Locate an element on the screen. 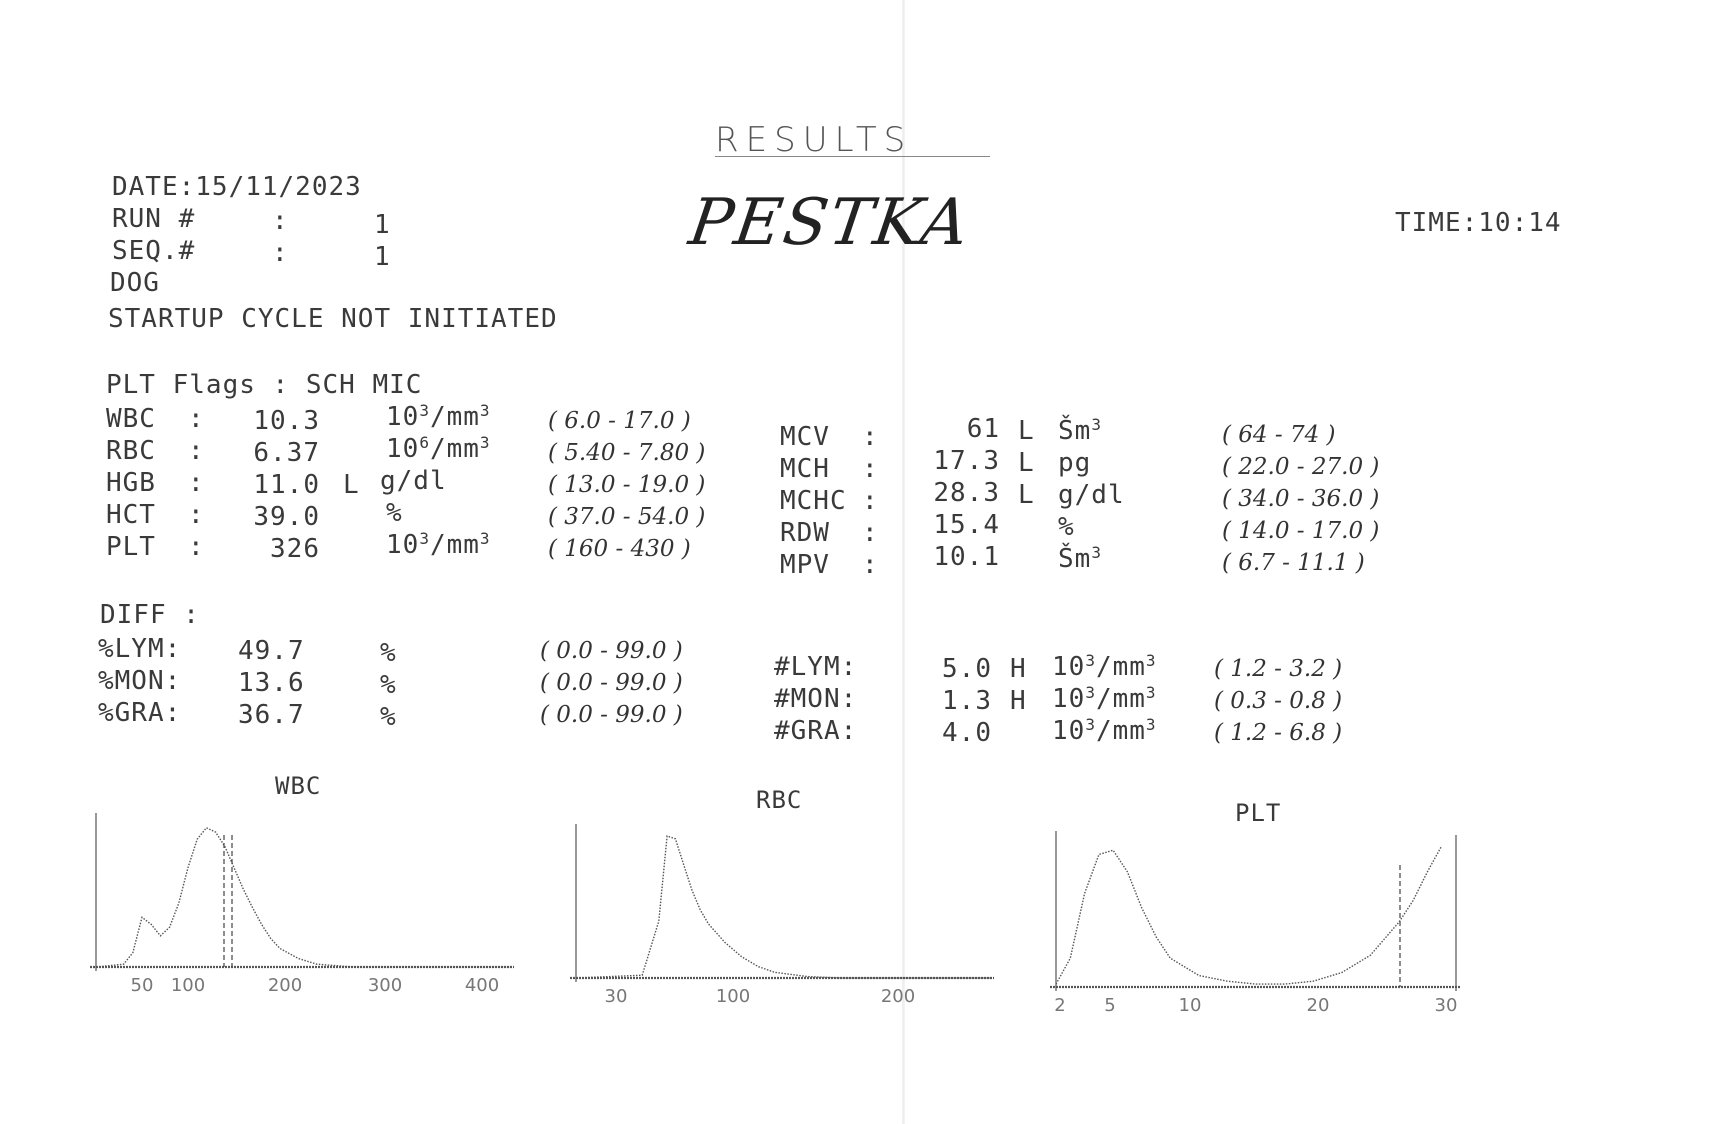 The height and width of the screenshot is (1124, 1733). diff-label: DIFF : is located at coordinates (150, 615).